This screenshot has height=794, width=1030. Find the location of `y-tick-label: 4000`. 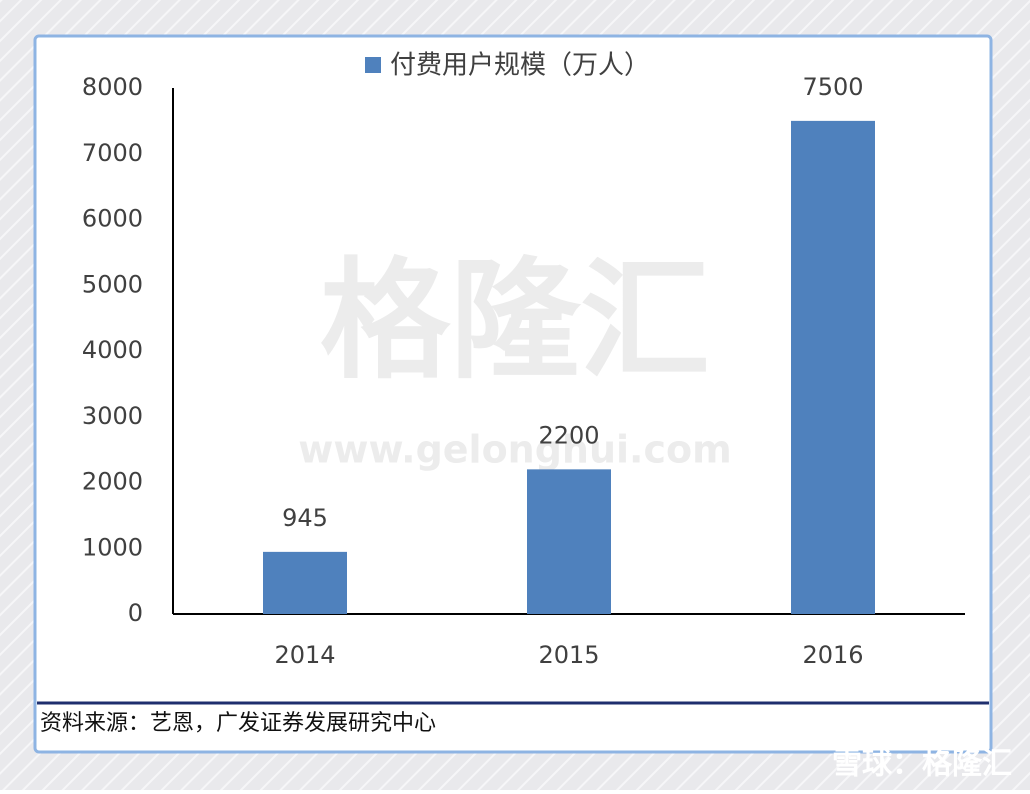

y-tick-label: 4000 is located at coordinates (112, 350).